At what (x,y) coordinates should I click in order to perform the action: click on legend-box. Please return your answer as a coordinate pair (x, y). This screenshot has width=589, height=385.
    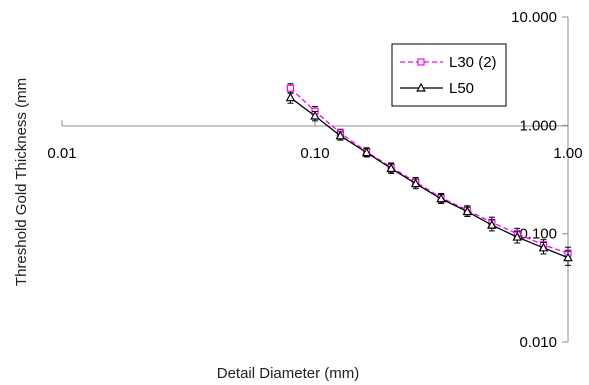
    Looking at the image, I should click on (449, 75).